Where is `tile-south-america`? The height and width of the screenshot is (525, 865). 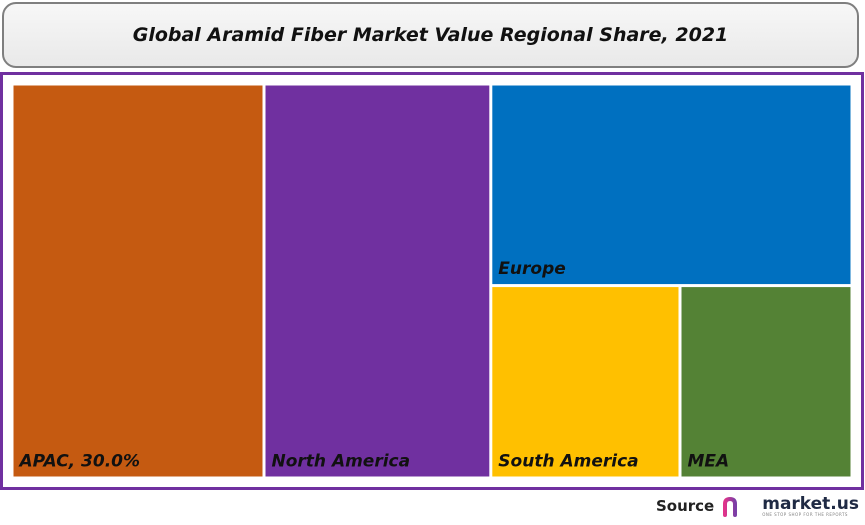
tile-south-america is located at coordinates (585, 382).